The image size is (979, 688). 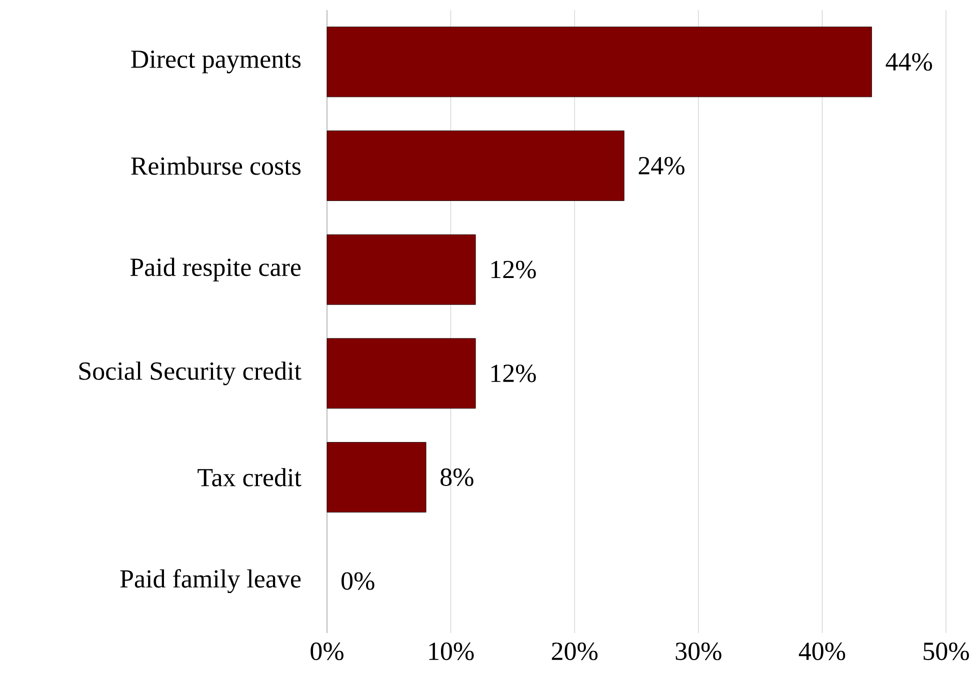 I want to click on x-tick-label: 10%, so click(x=451, y=651).